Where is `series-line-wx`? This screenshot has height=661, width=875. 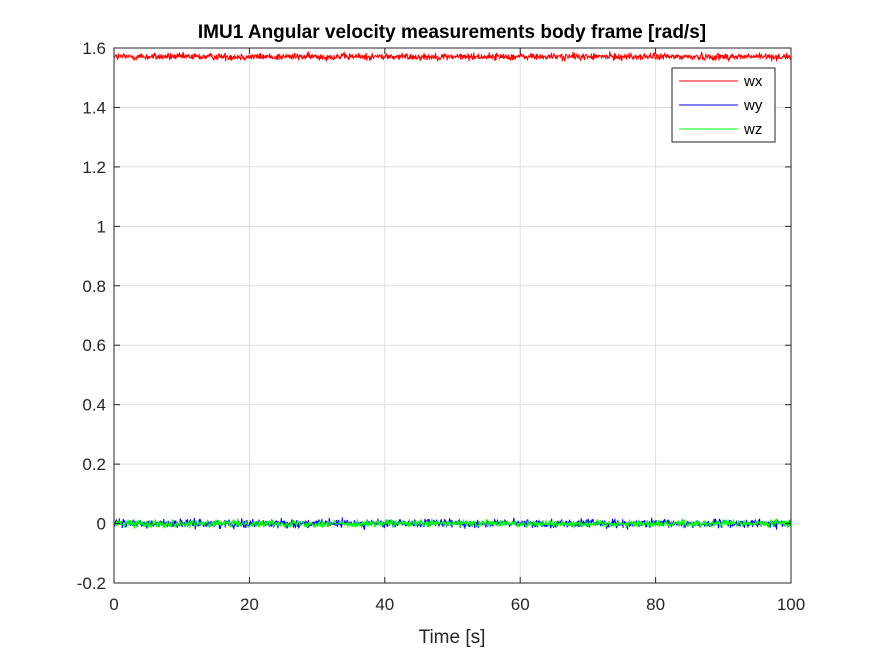
series-line-wx is located at coordinates (452, 56).